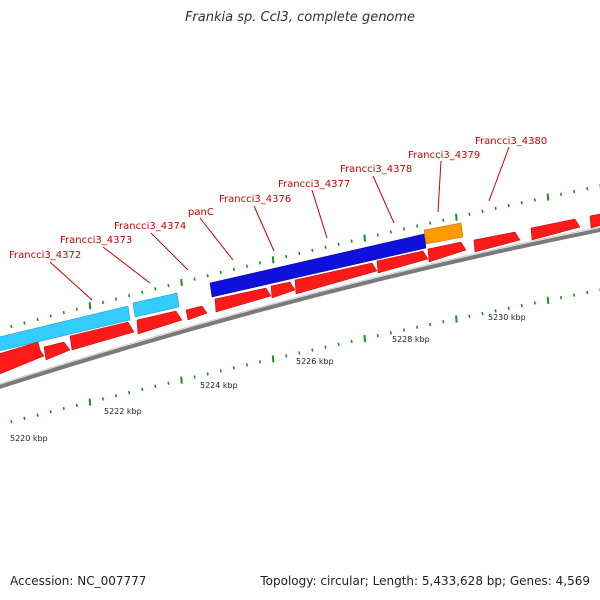 Image resolution: width=600 pixels, height=600 pixels. I want to click on gene-label: Francci3_4380, so click(511, 141).